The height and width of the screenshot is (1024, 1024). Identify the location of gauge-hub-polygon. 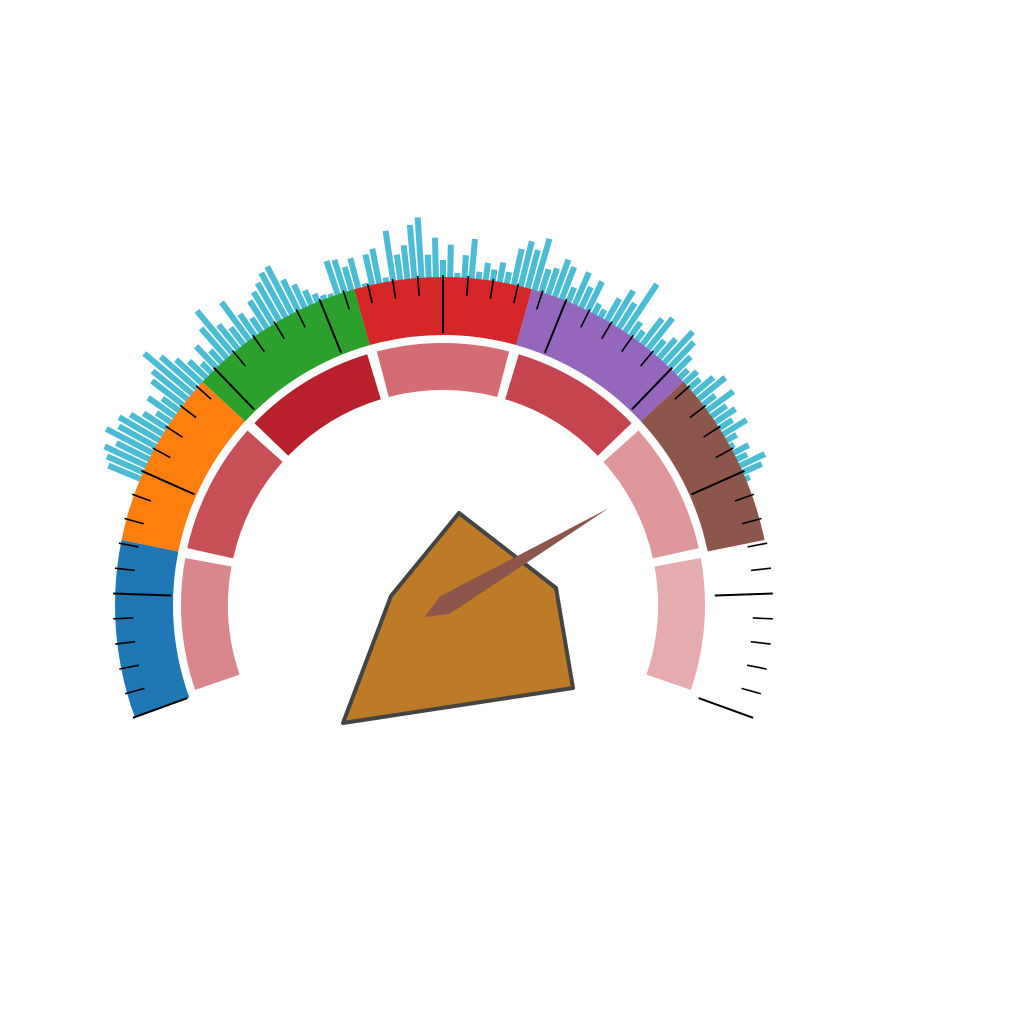
(458, 618).